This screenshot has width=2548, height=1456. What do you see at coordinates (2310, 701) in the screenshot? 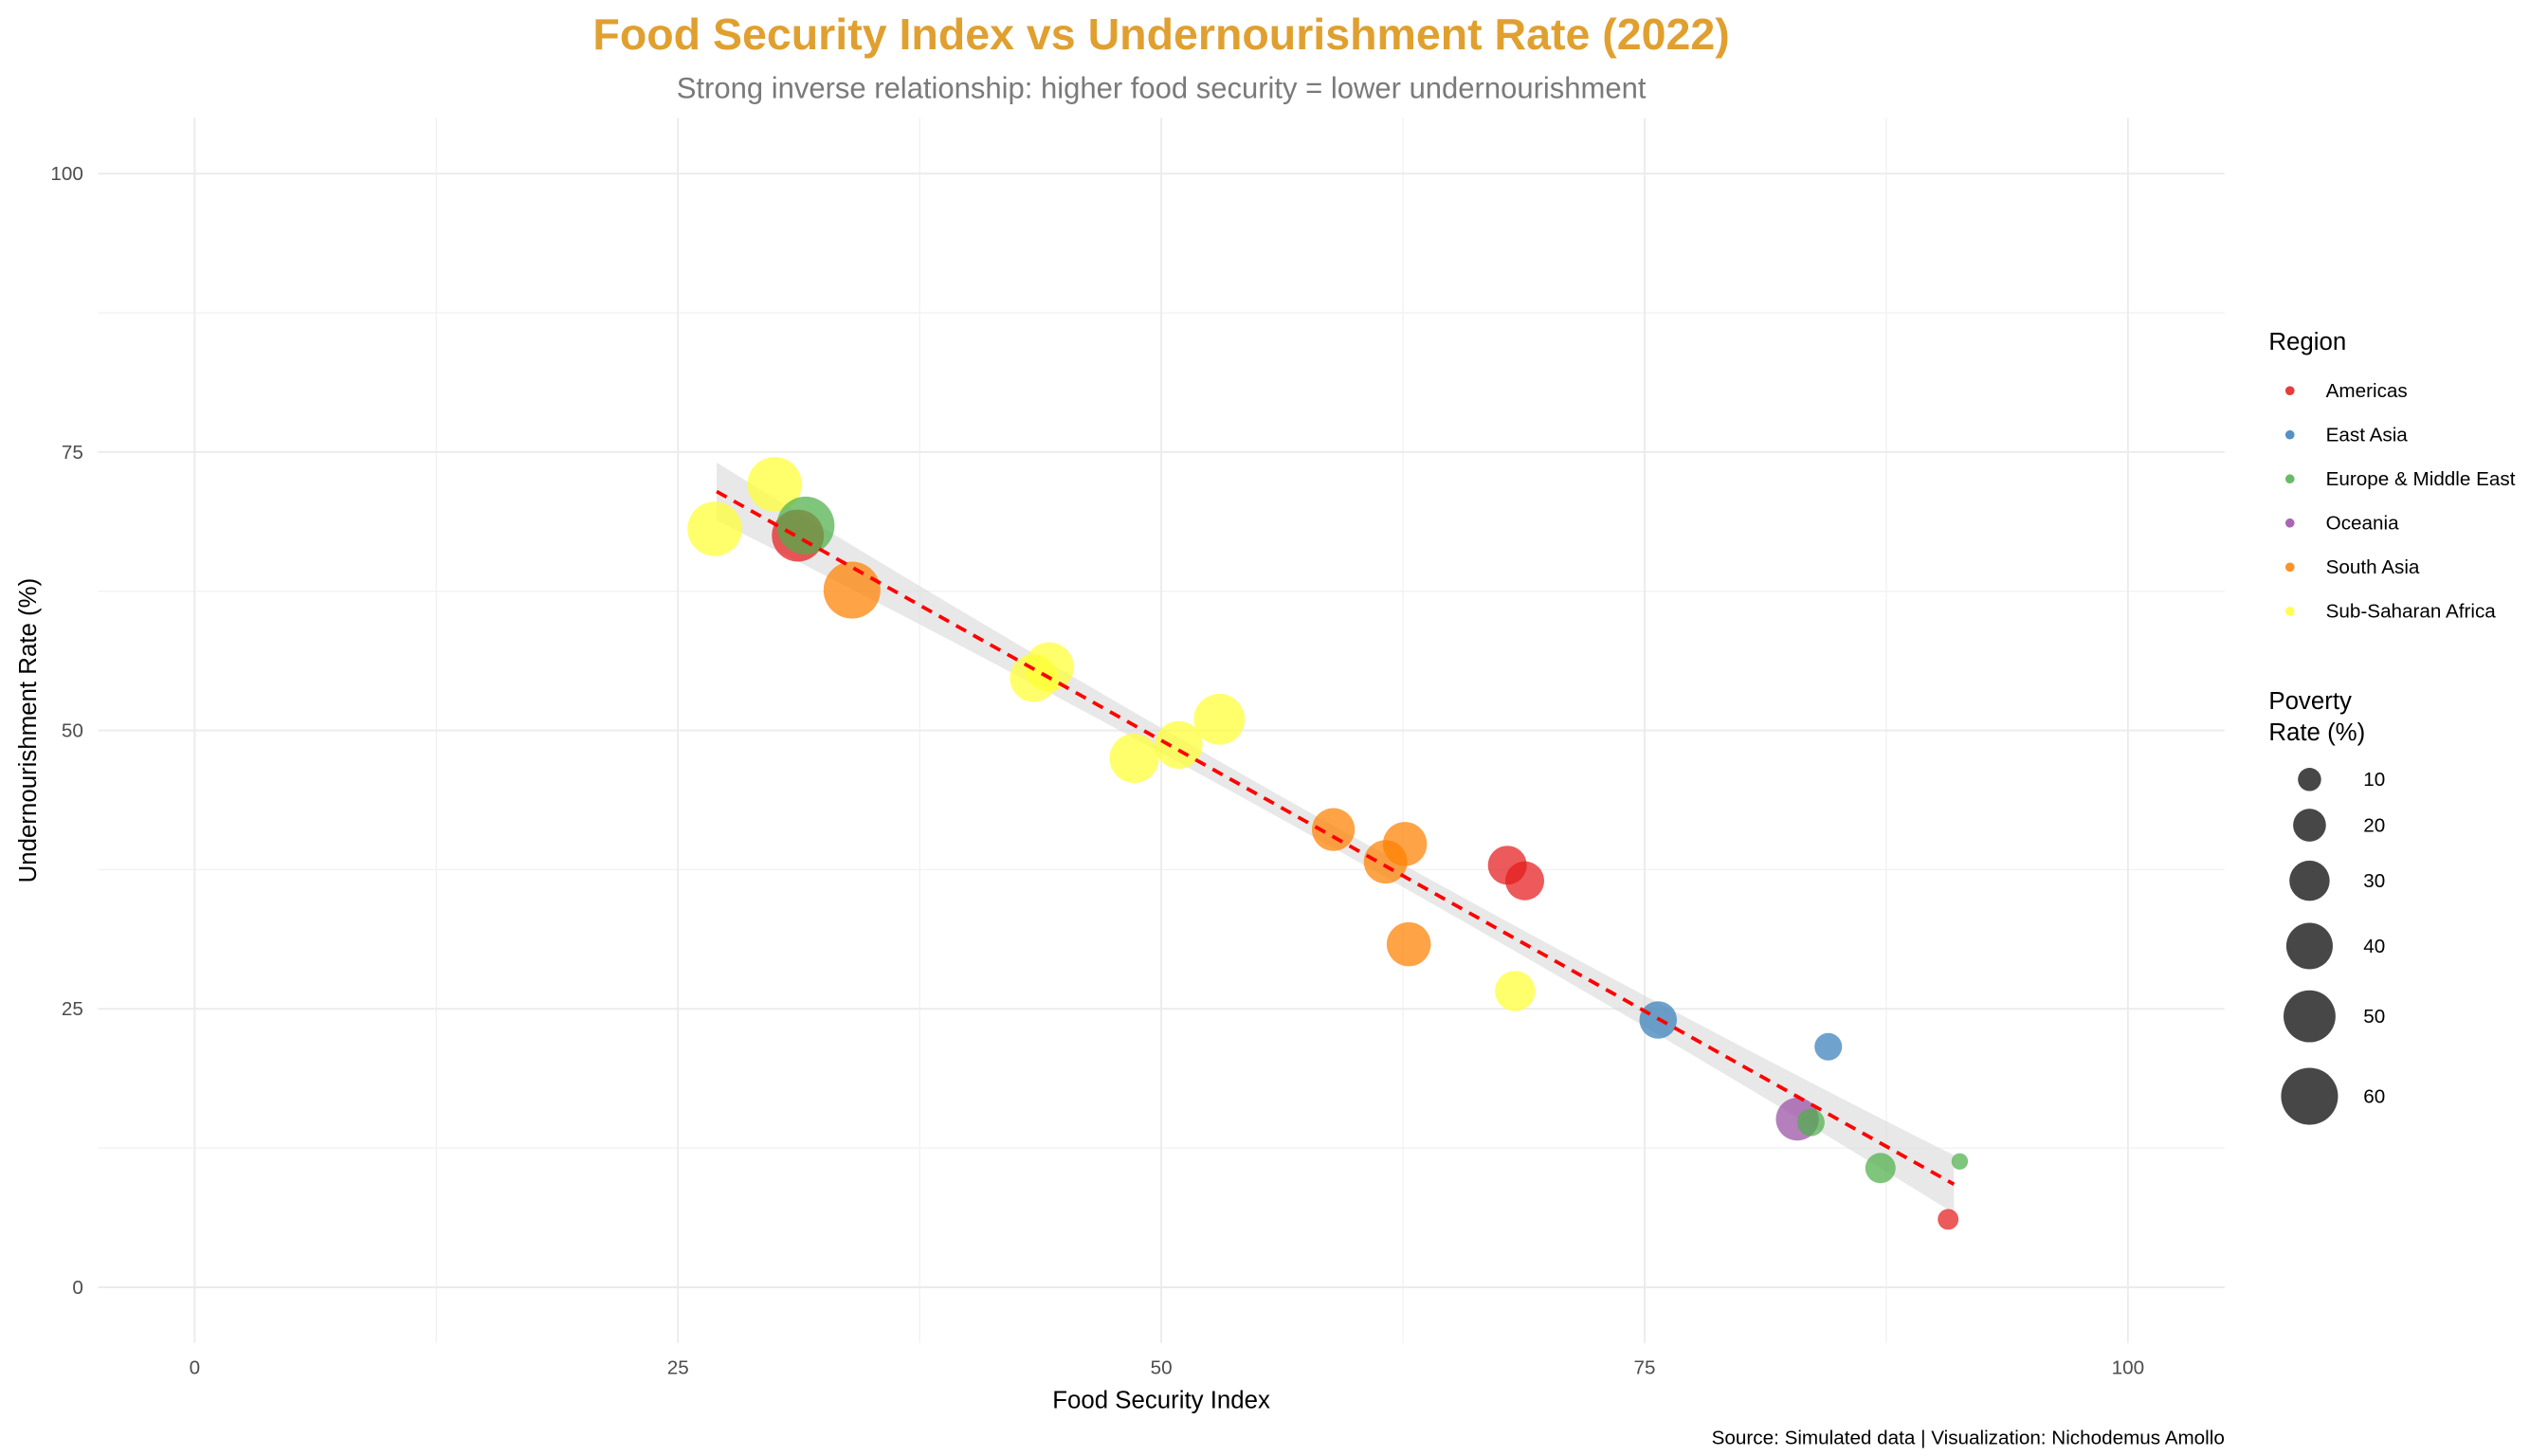
I see `legend-size-title-1: Poverty` at bounding box center [2310, 701].